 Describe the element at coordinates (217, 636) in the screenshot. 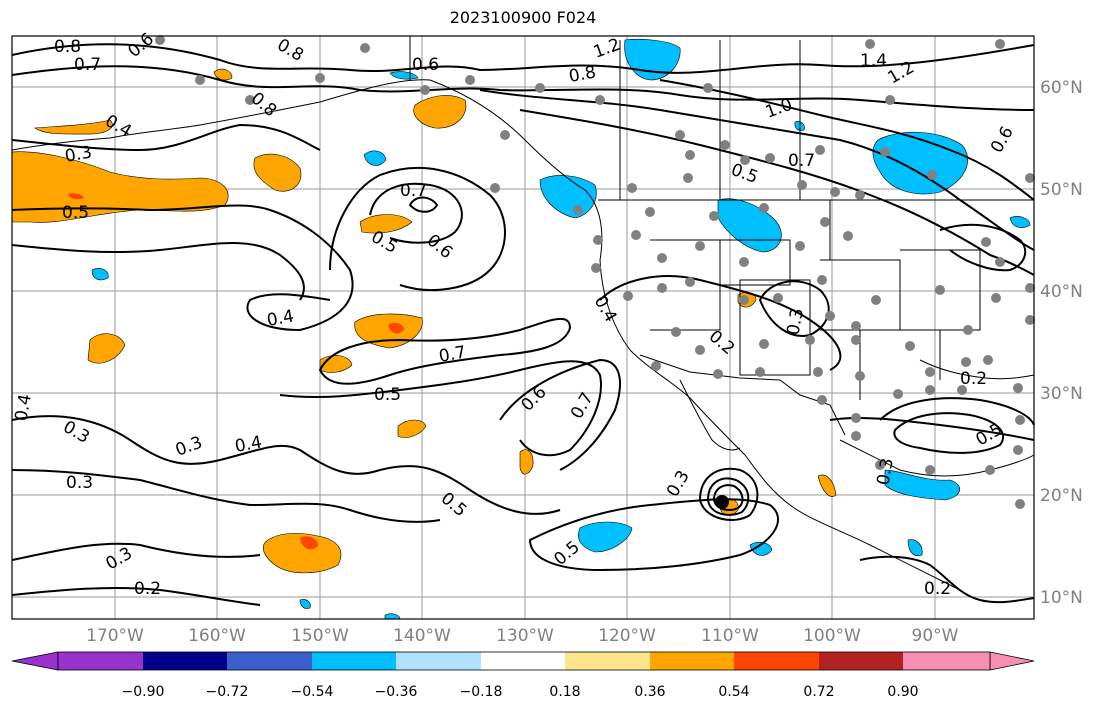

I see `lon-tick-label: 160°W` at that location.